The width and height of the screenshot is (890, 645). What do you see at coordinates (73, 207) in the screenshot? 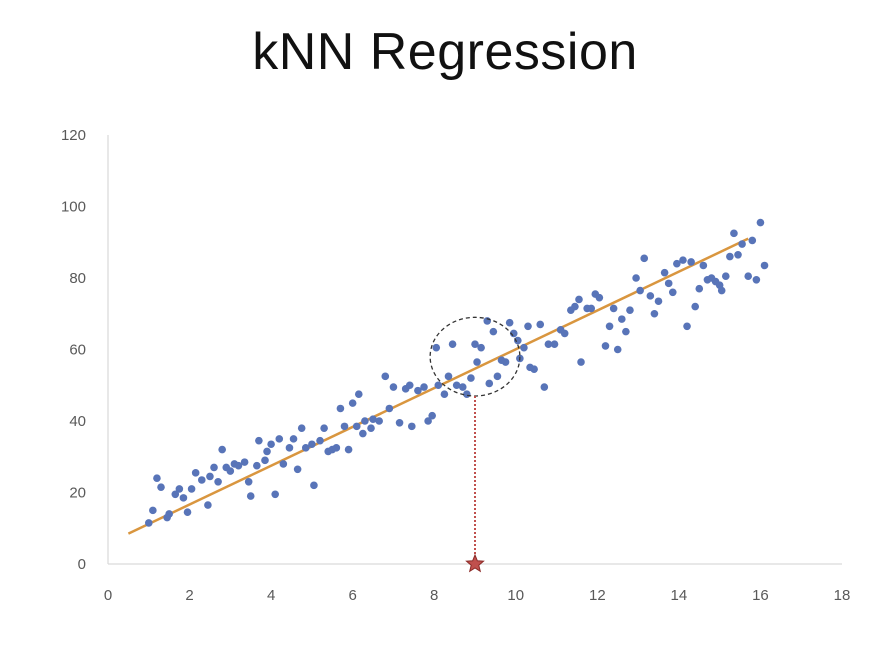
I see `y-tick-label: 100` at bounding box center [73, 207].